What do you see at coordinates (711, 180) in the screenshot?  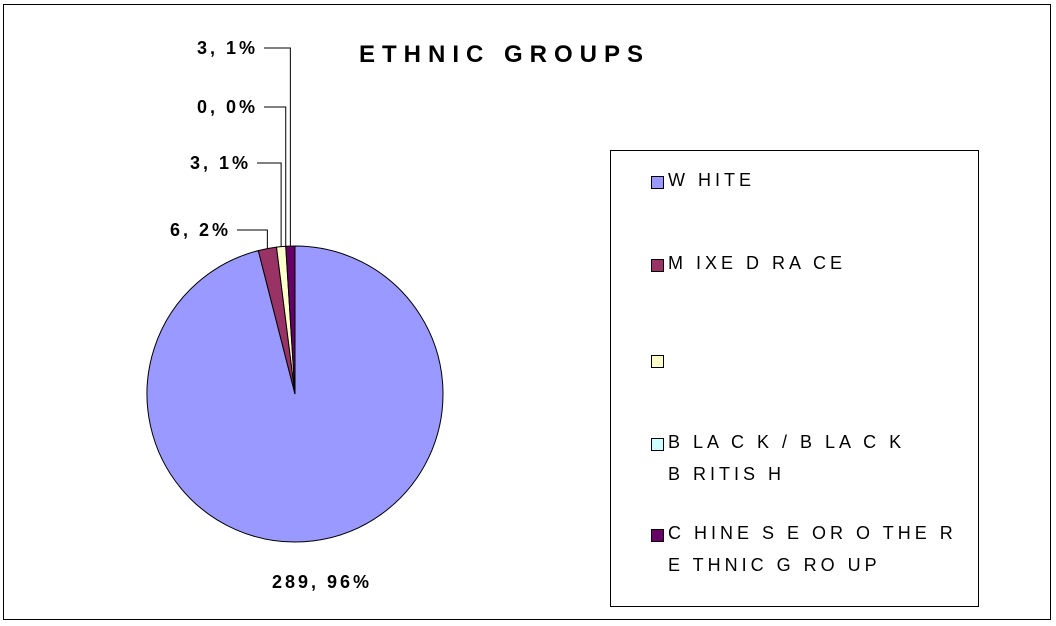 I see `legend-label-white: W HITE` at bounding box center [711, 180].